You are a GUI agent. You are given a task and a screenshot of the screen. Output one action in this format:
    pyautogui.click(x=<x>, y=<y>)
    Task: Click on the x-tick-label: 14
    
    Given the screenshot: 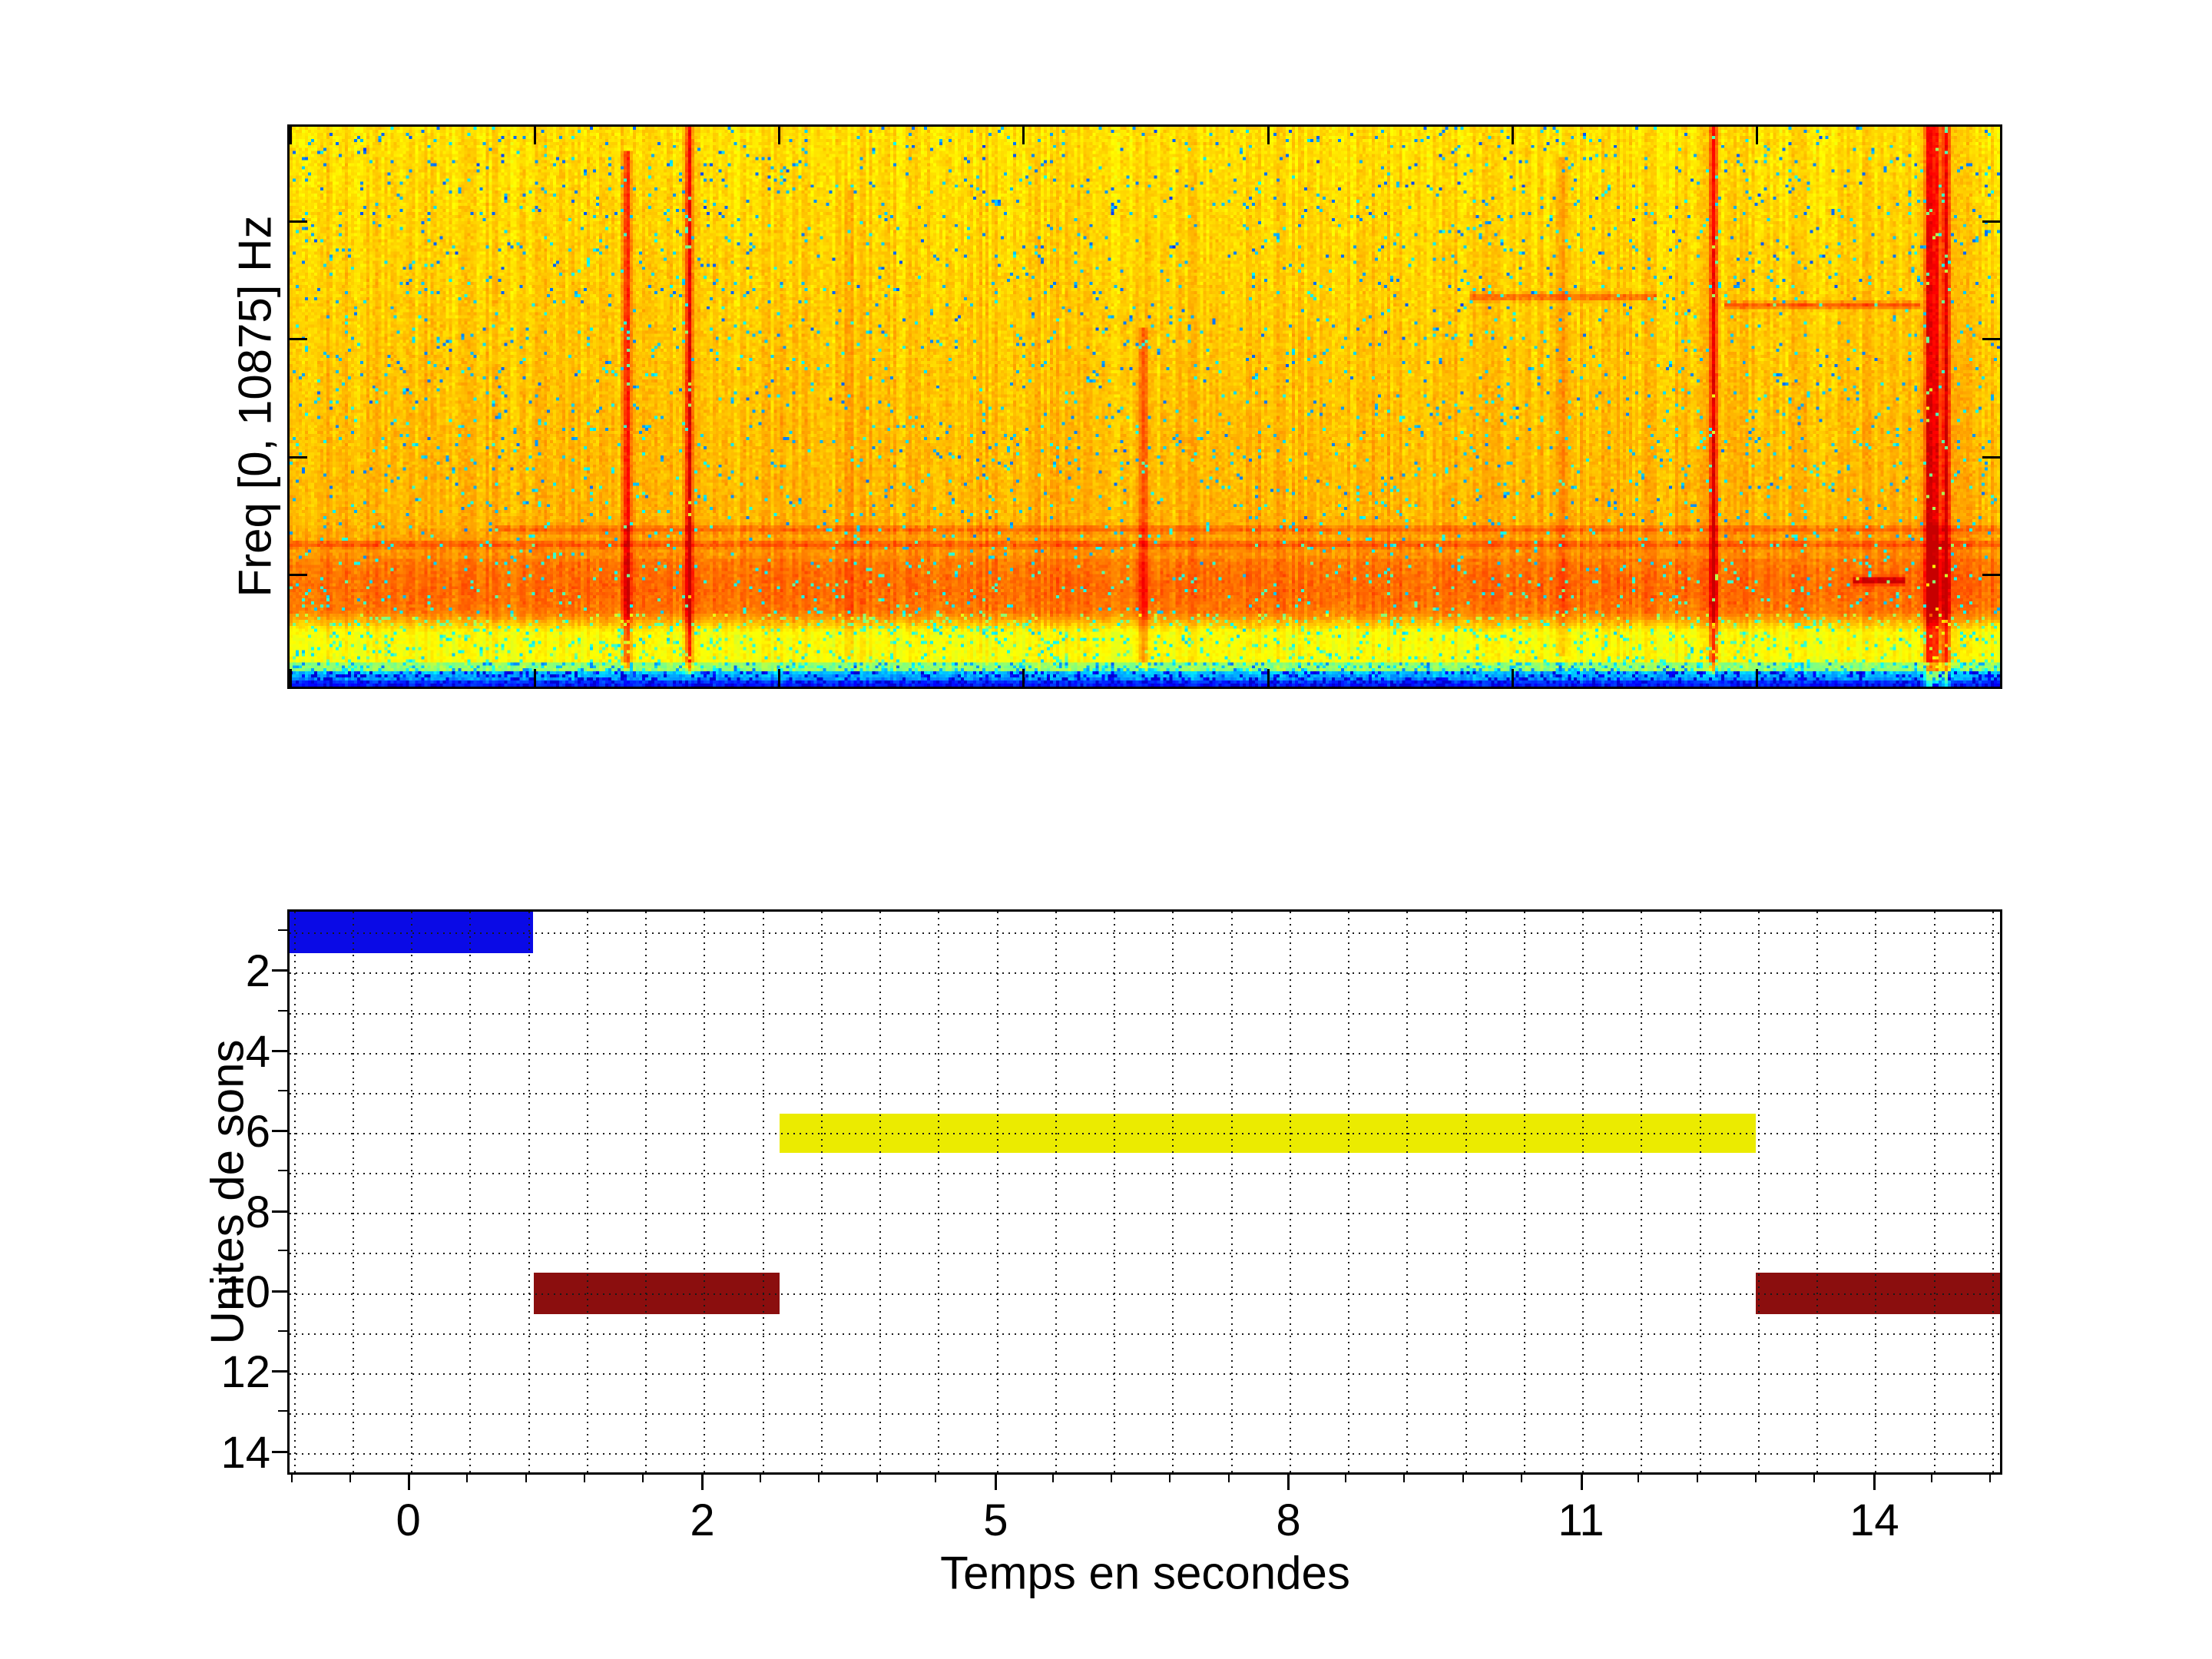 What is the action you would take?
    pyautogui.click(x=1874, y=1520)
    